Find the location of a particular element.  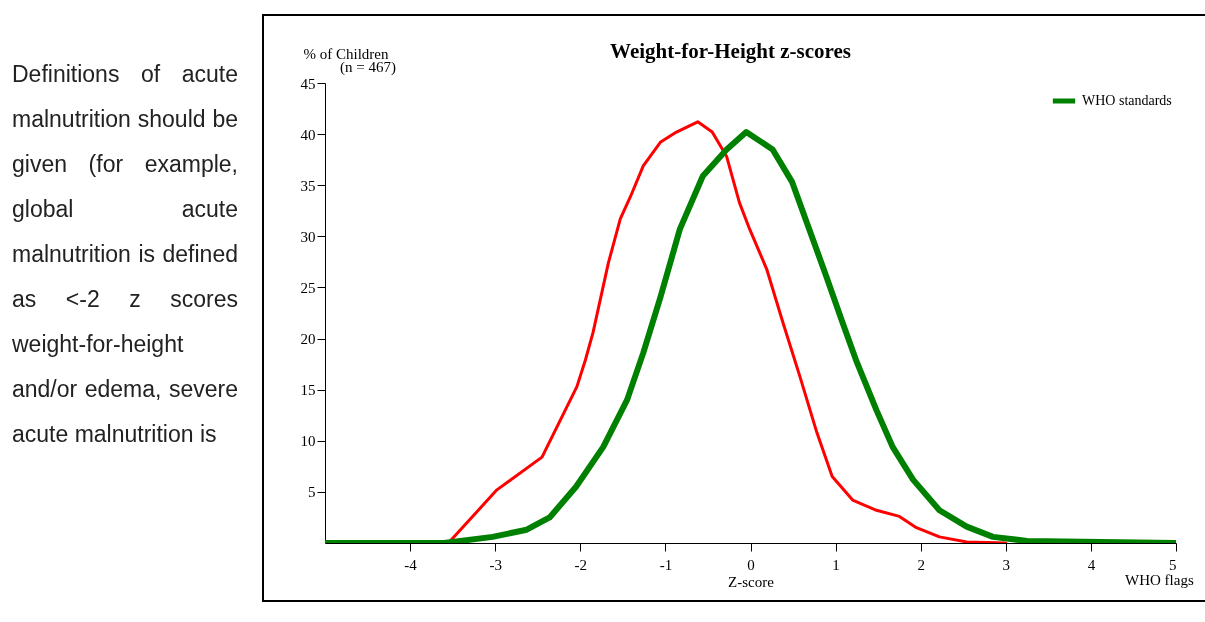

x-tick-label: 4 is located at coordinates (1091, 564).